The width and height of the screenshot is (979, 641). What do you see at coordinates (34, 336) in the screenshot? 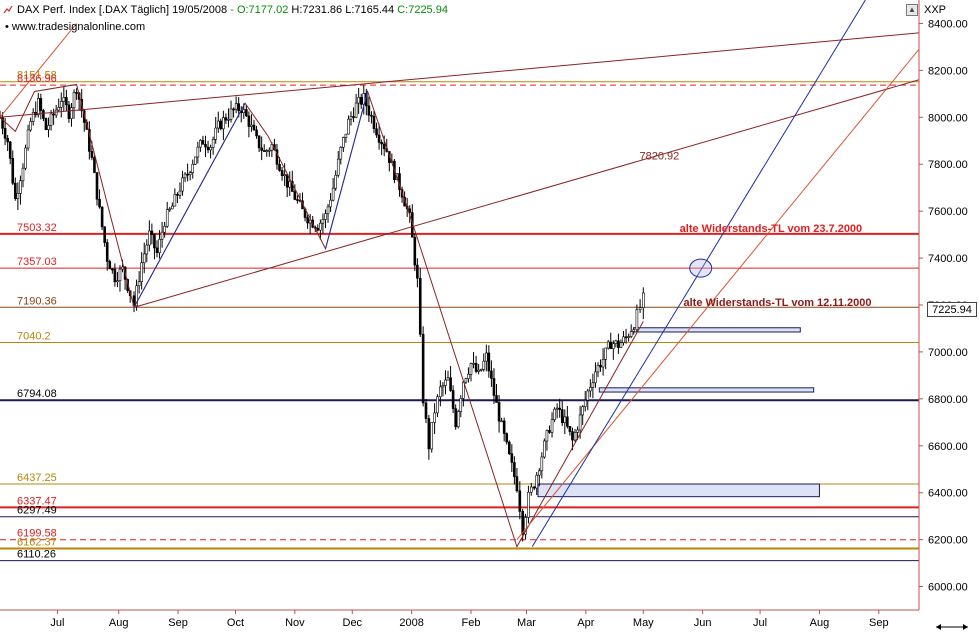
I see `level-label: 7040.2` at bounding box center [34, 336].